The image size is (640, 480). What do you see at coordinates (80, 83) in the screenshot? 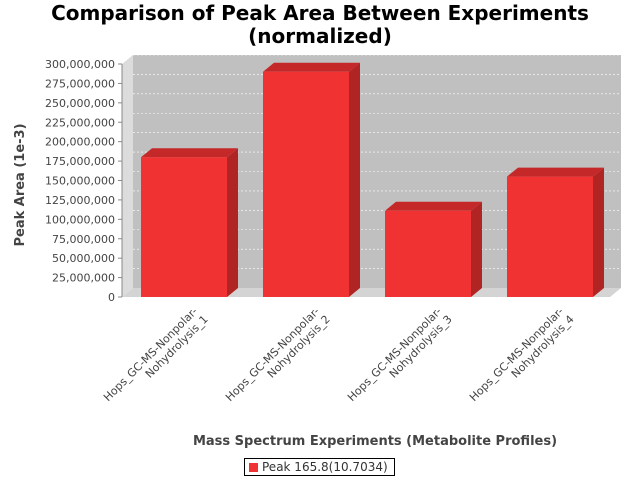
I see `y-tick-label: 275,000,000` at bounding box center [80, 83].